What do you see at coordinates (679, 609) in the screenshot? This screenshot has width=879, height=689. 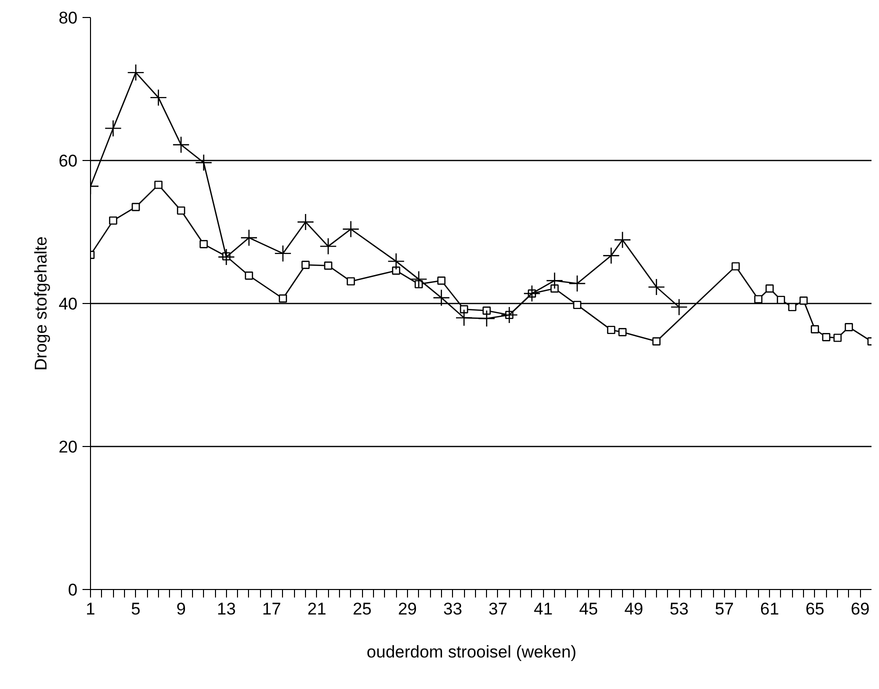 I see `x-tick-label: 53` at bounding box center [679, 609].